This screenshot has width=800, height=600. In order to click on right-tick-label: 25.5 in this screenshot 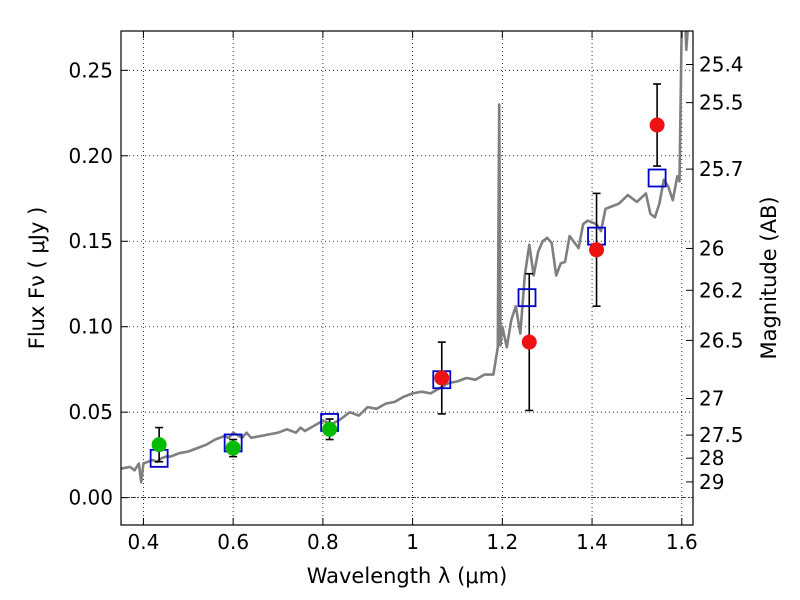, I will do `click(721, 103)`.